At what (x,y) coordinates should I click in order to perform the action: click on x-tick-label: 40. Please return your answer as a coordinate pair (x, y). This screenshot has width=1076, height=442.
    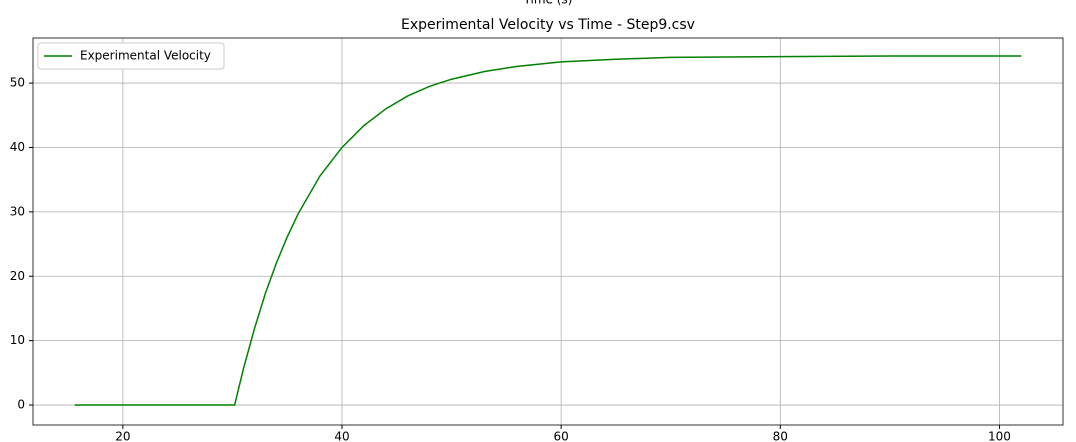
    Looking at the image, I should click on (341, 436).